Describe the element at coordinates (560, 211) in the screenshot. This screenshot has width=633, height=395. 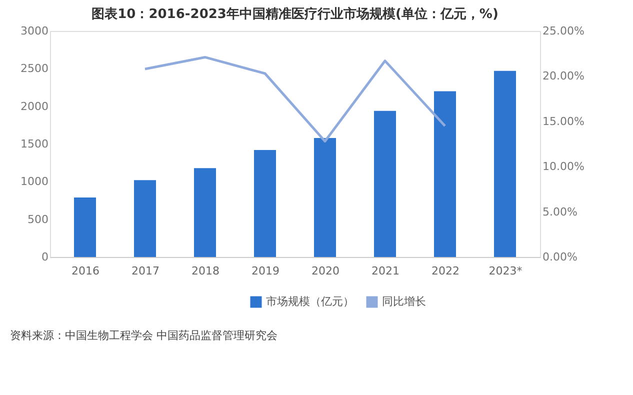
I see `y2-tick-label: 5.00%` at that location.